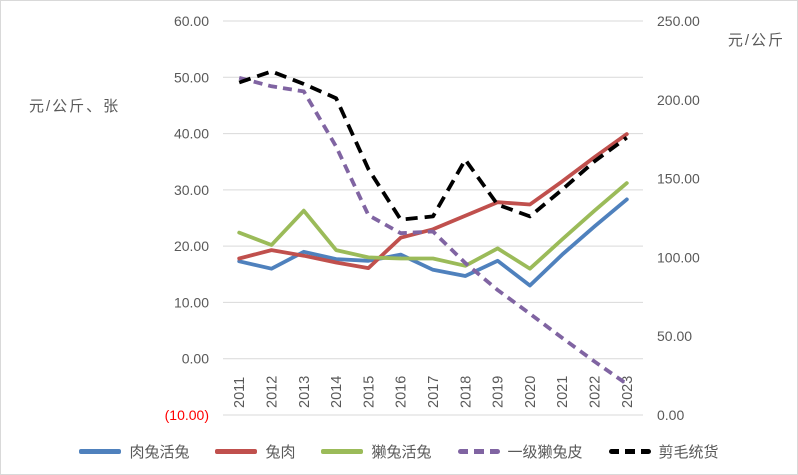 The image size is (798, 475). What do you see at coordinates (159, 452) in the screenshot?
I see `legend-label: 肉兔活兔` at bounding box center [159, 452].